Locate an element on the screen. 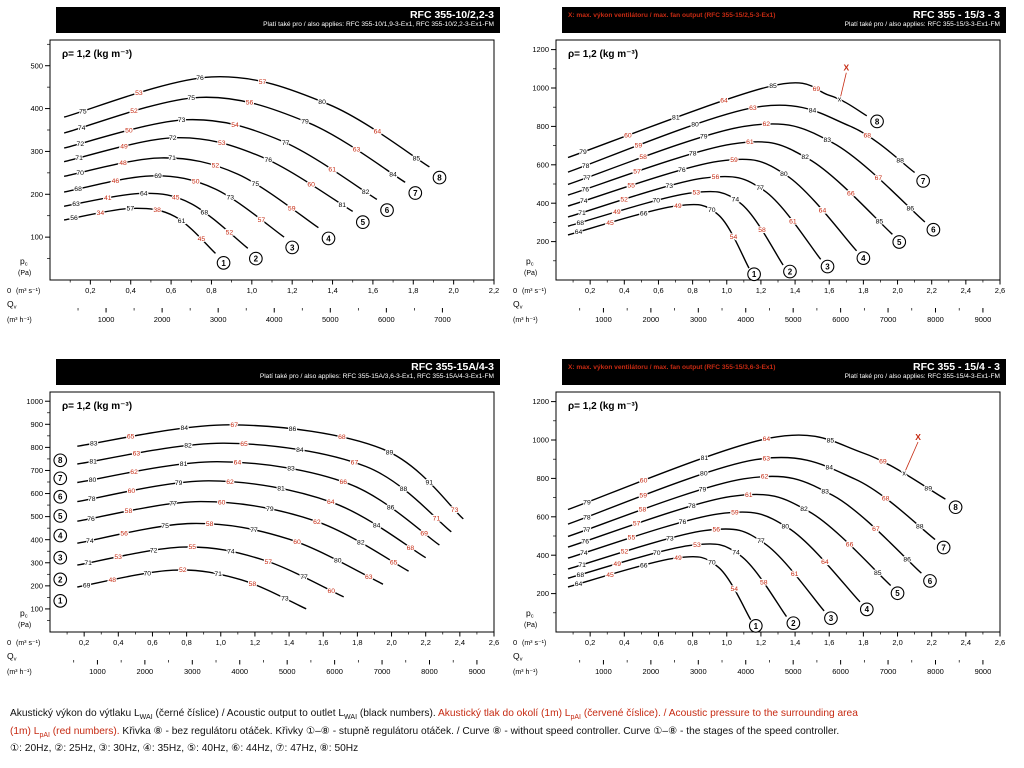 The height and width of the screenshot is (768, 1024). svg-text: 55 is located at coordinates (632, 538).